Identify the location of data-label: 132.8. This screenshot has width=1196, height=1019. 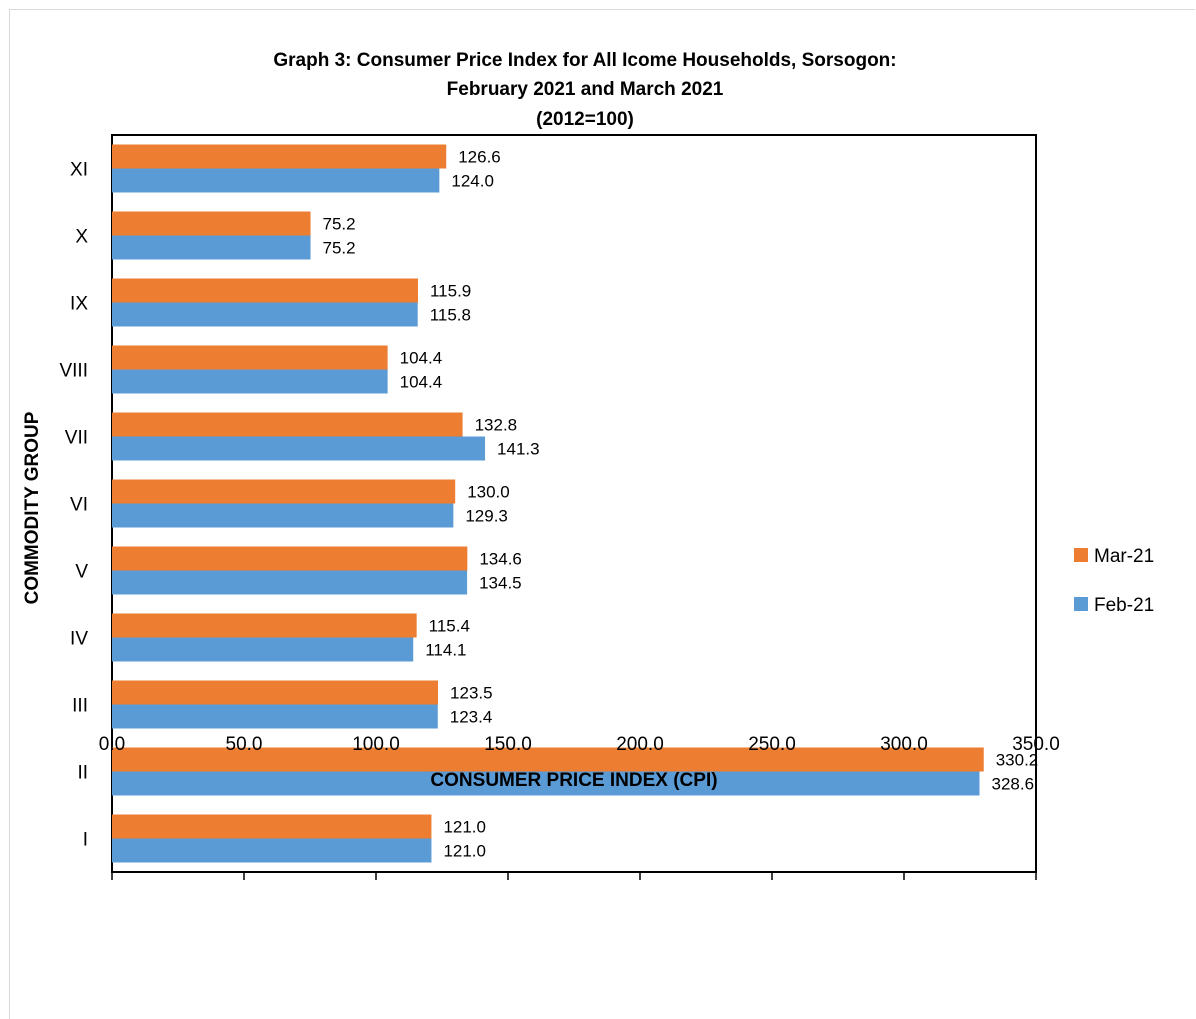
(496, 425).